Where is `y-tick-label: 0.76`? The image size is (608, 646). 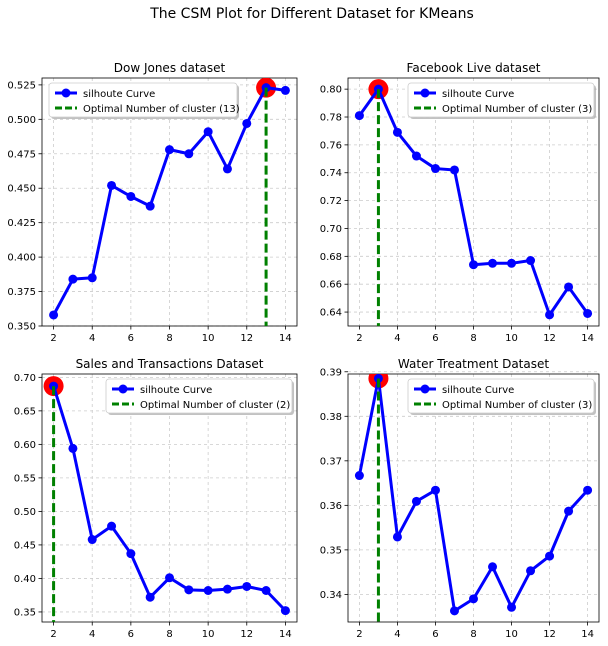
y-tick-label: 0.76 is located at coordinates (331, 145).